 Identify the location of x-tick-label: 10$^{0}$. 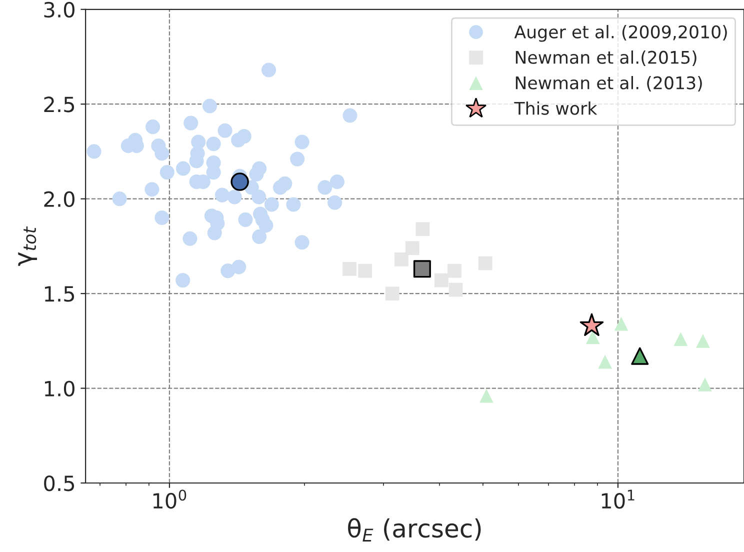
(169, 499).